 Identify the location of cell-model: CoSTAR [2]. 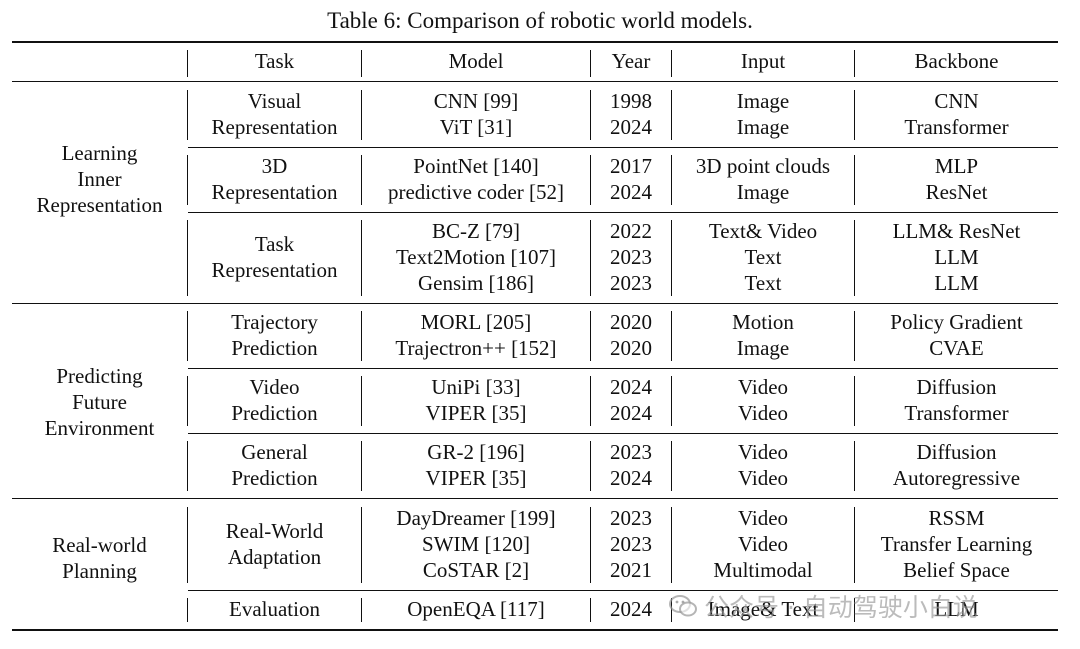
(476, 570).